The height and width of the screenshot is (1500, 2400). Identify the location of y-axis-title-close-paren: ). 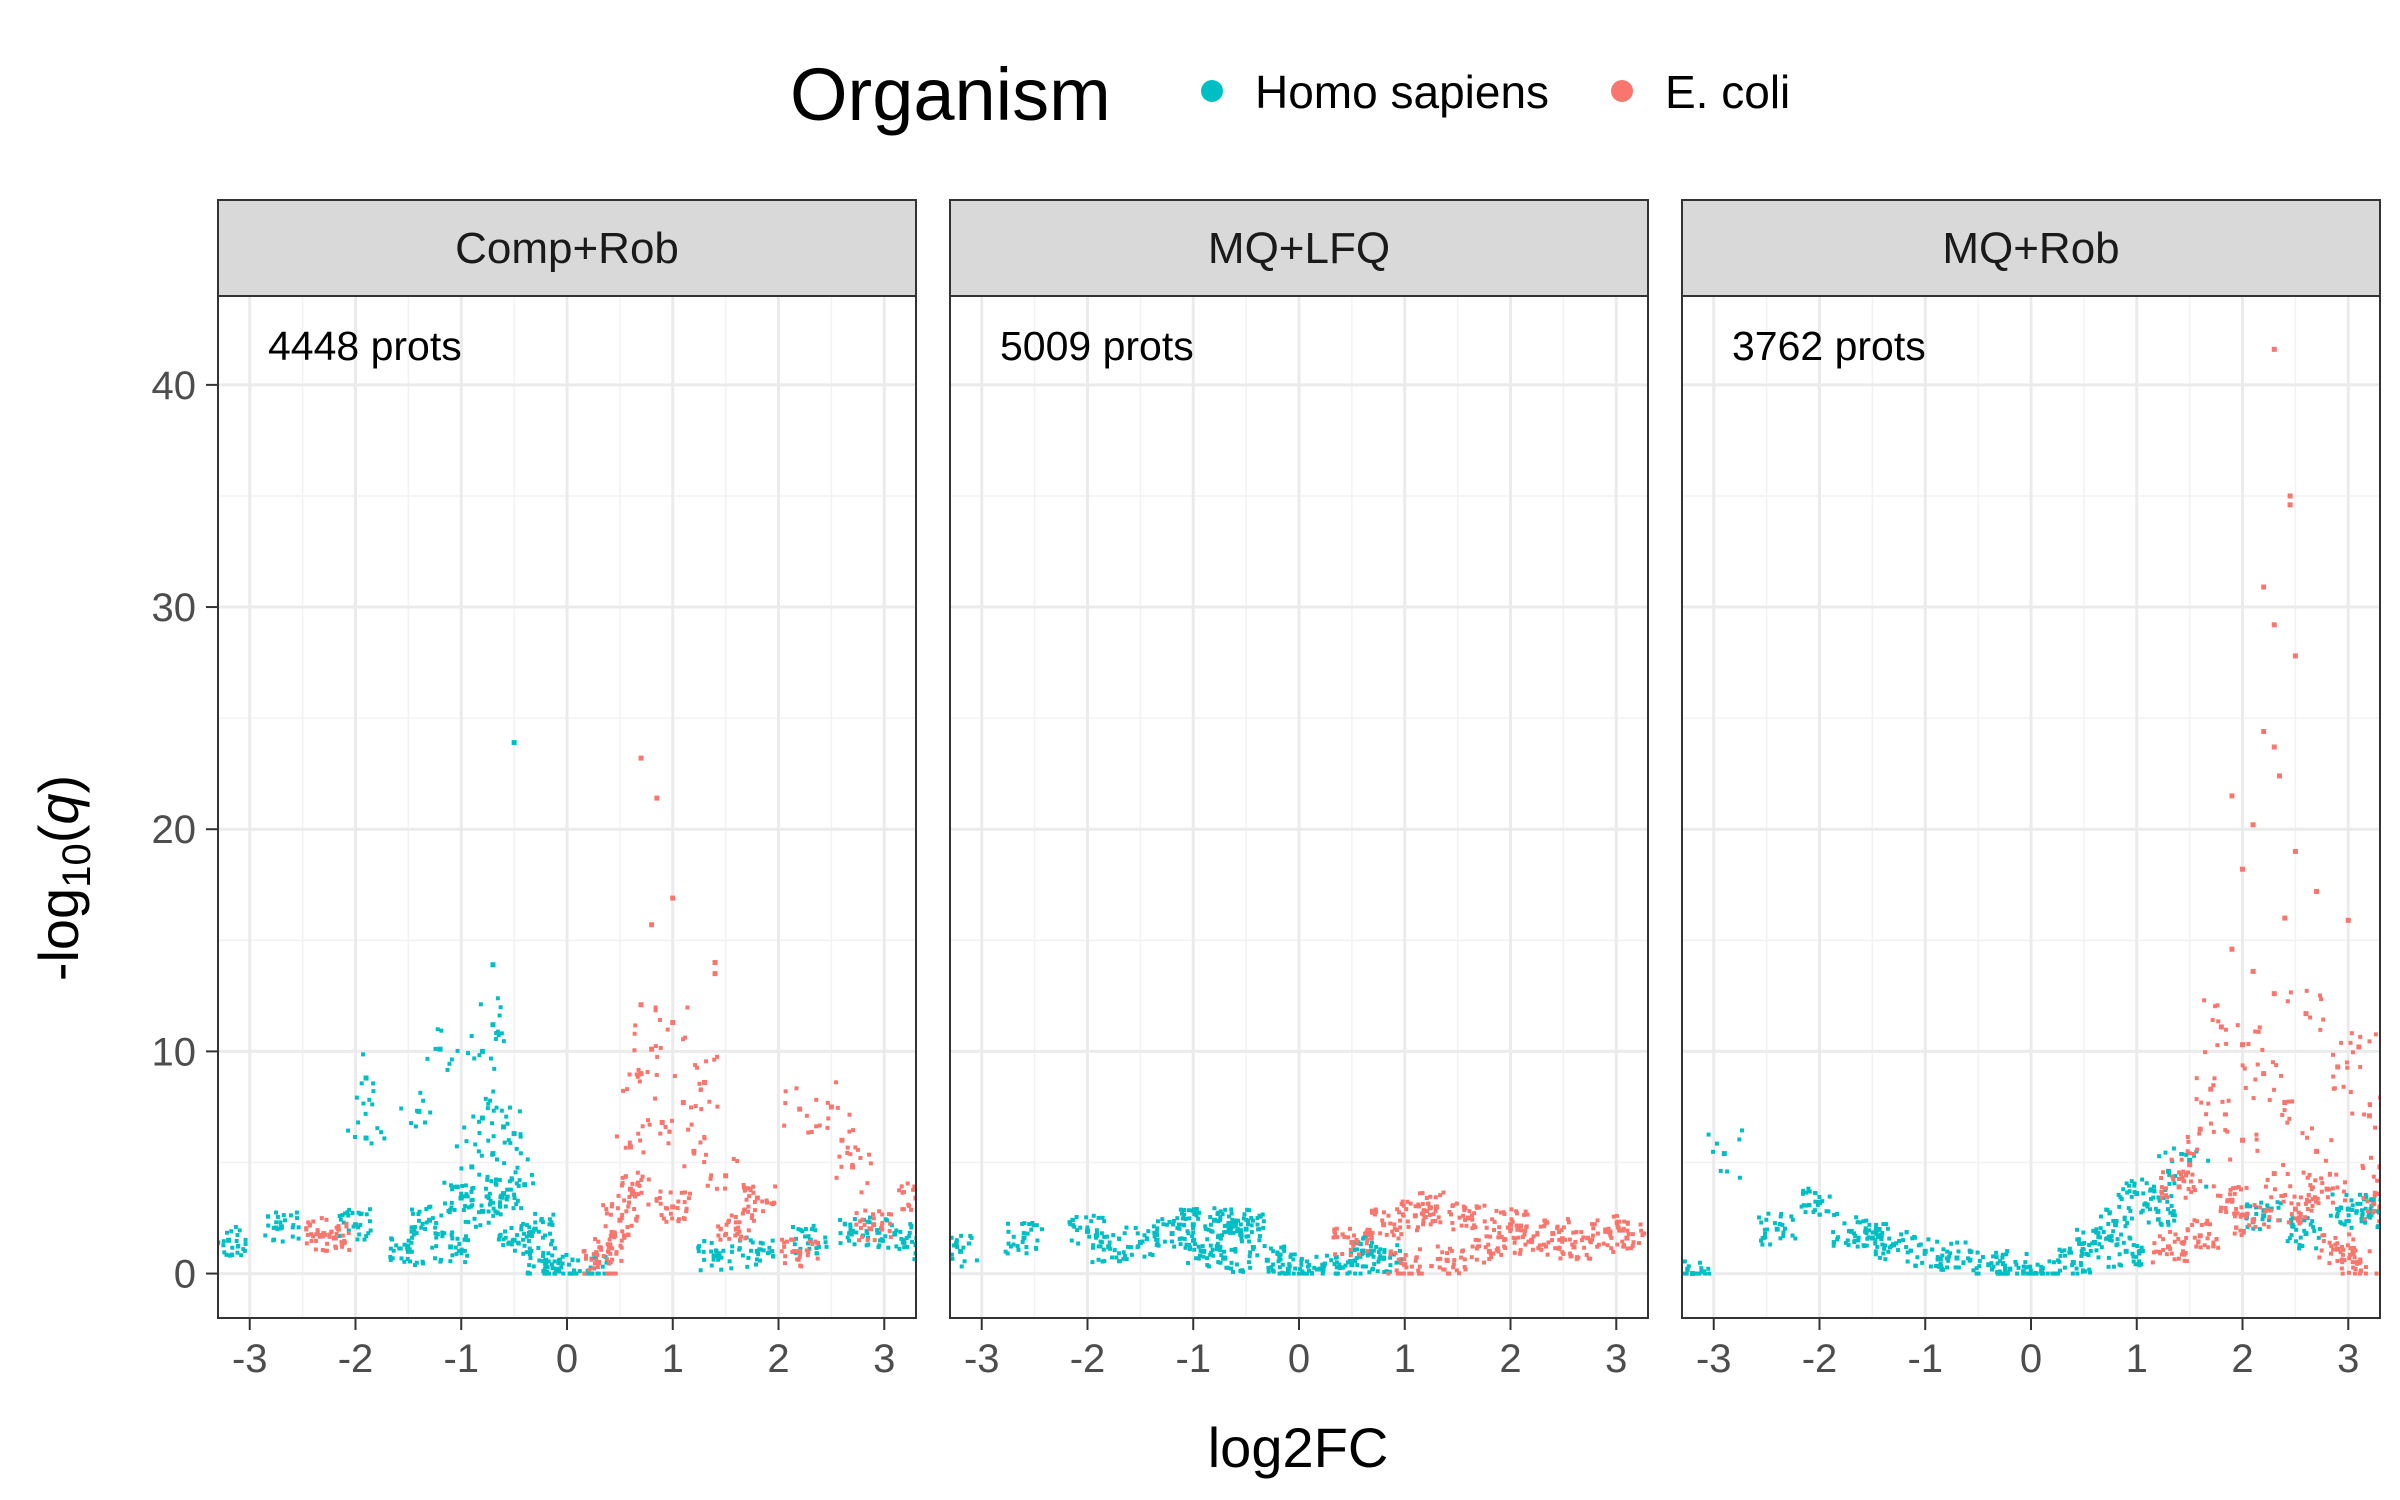
(58, 784).